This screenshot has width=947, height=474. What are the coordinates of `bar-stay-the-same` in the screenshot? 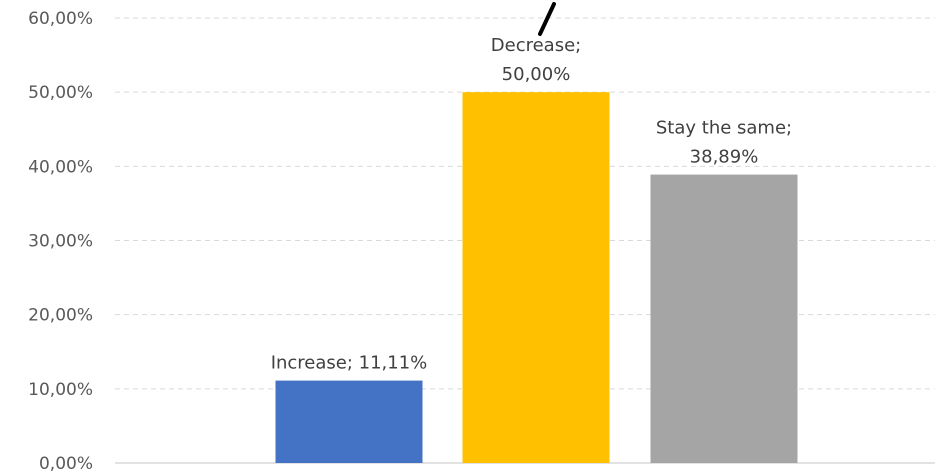 It's located at (724, 318).